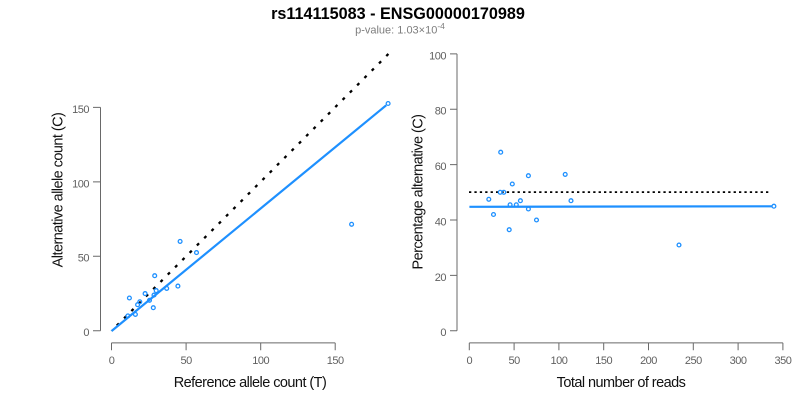 This screenshot has height=400, width=800. What do you see at coordinates (621, 383) in the screenshot?
I see `svg-text: Total number of reads` at bounding box center [621, 383].